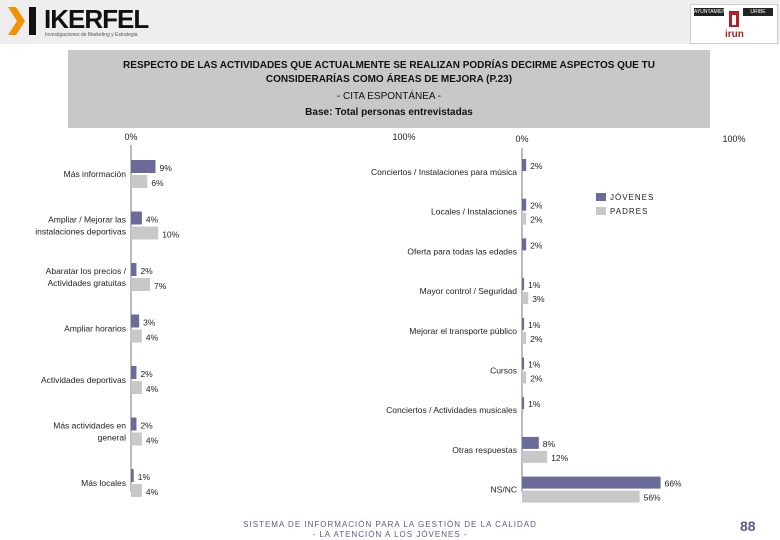 This screenshot has height=540, width=780. I want to click on irun-wordmark: irun, so click(734, 34).